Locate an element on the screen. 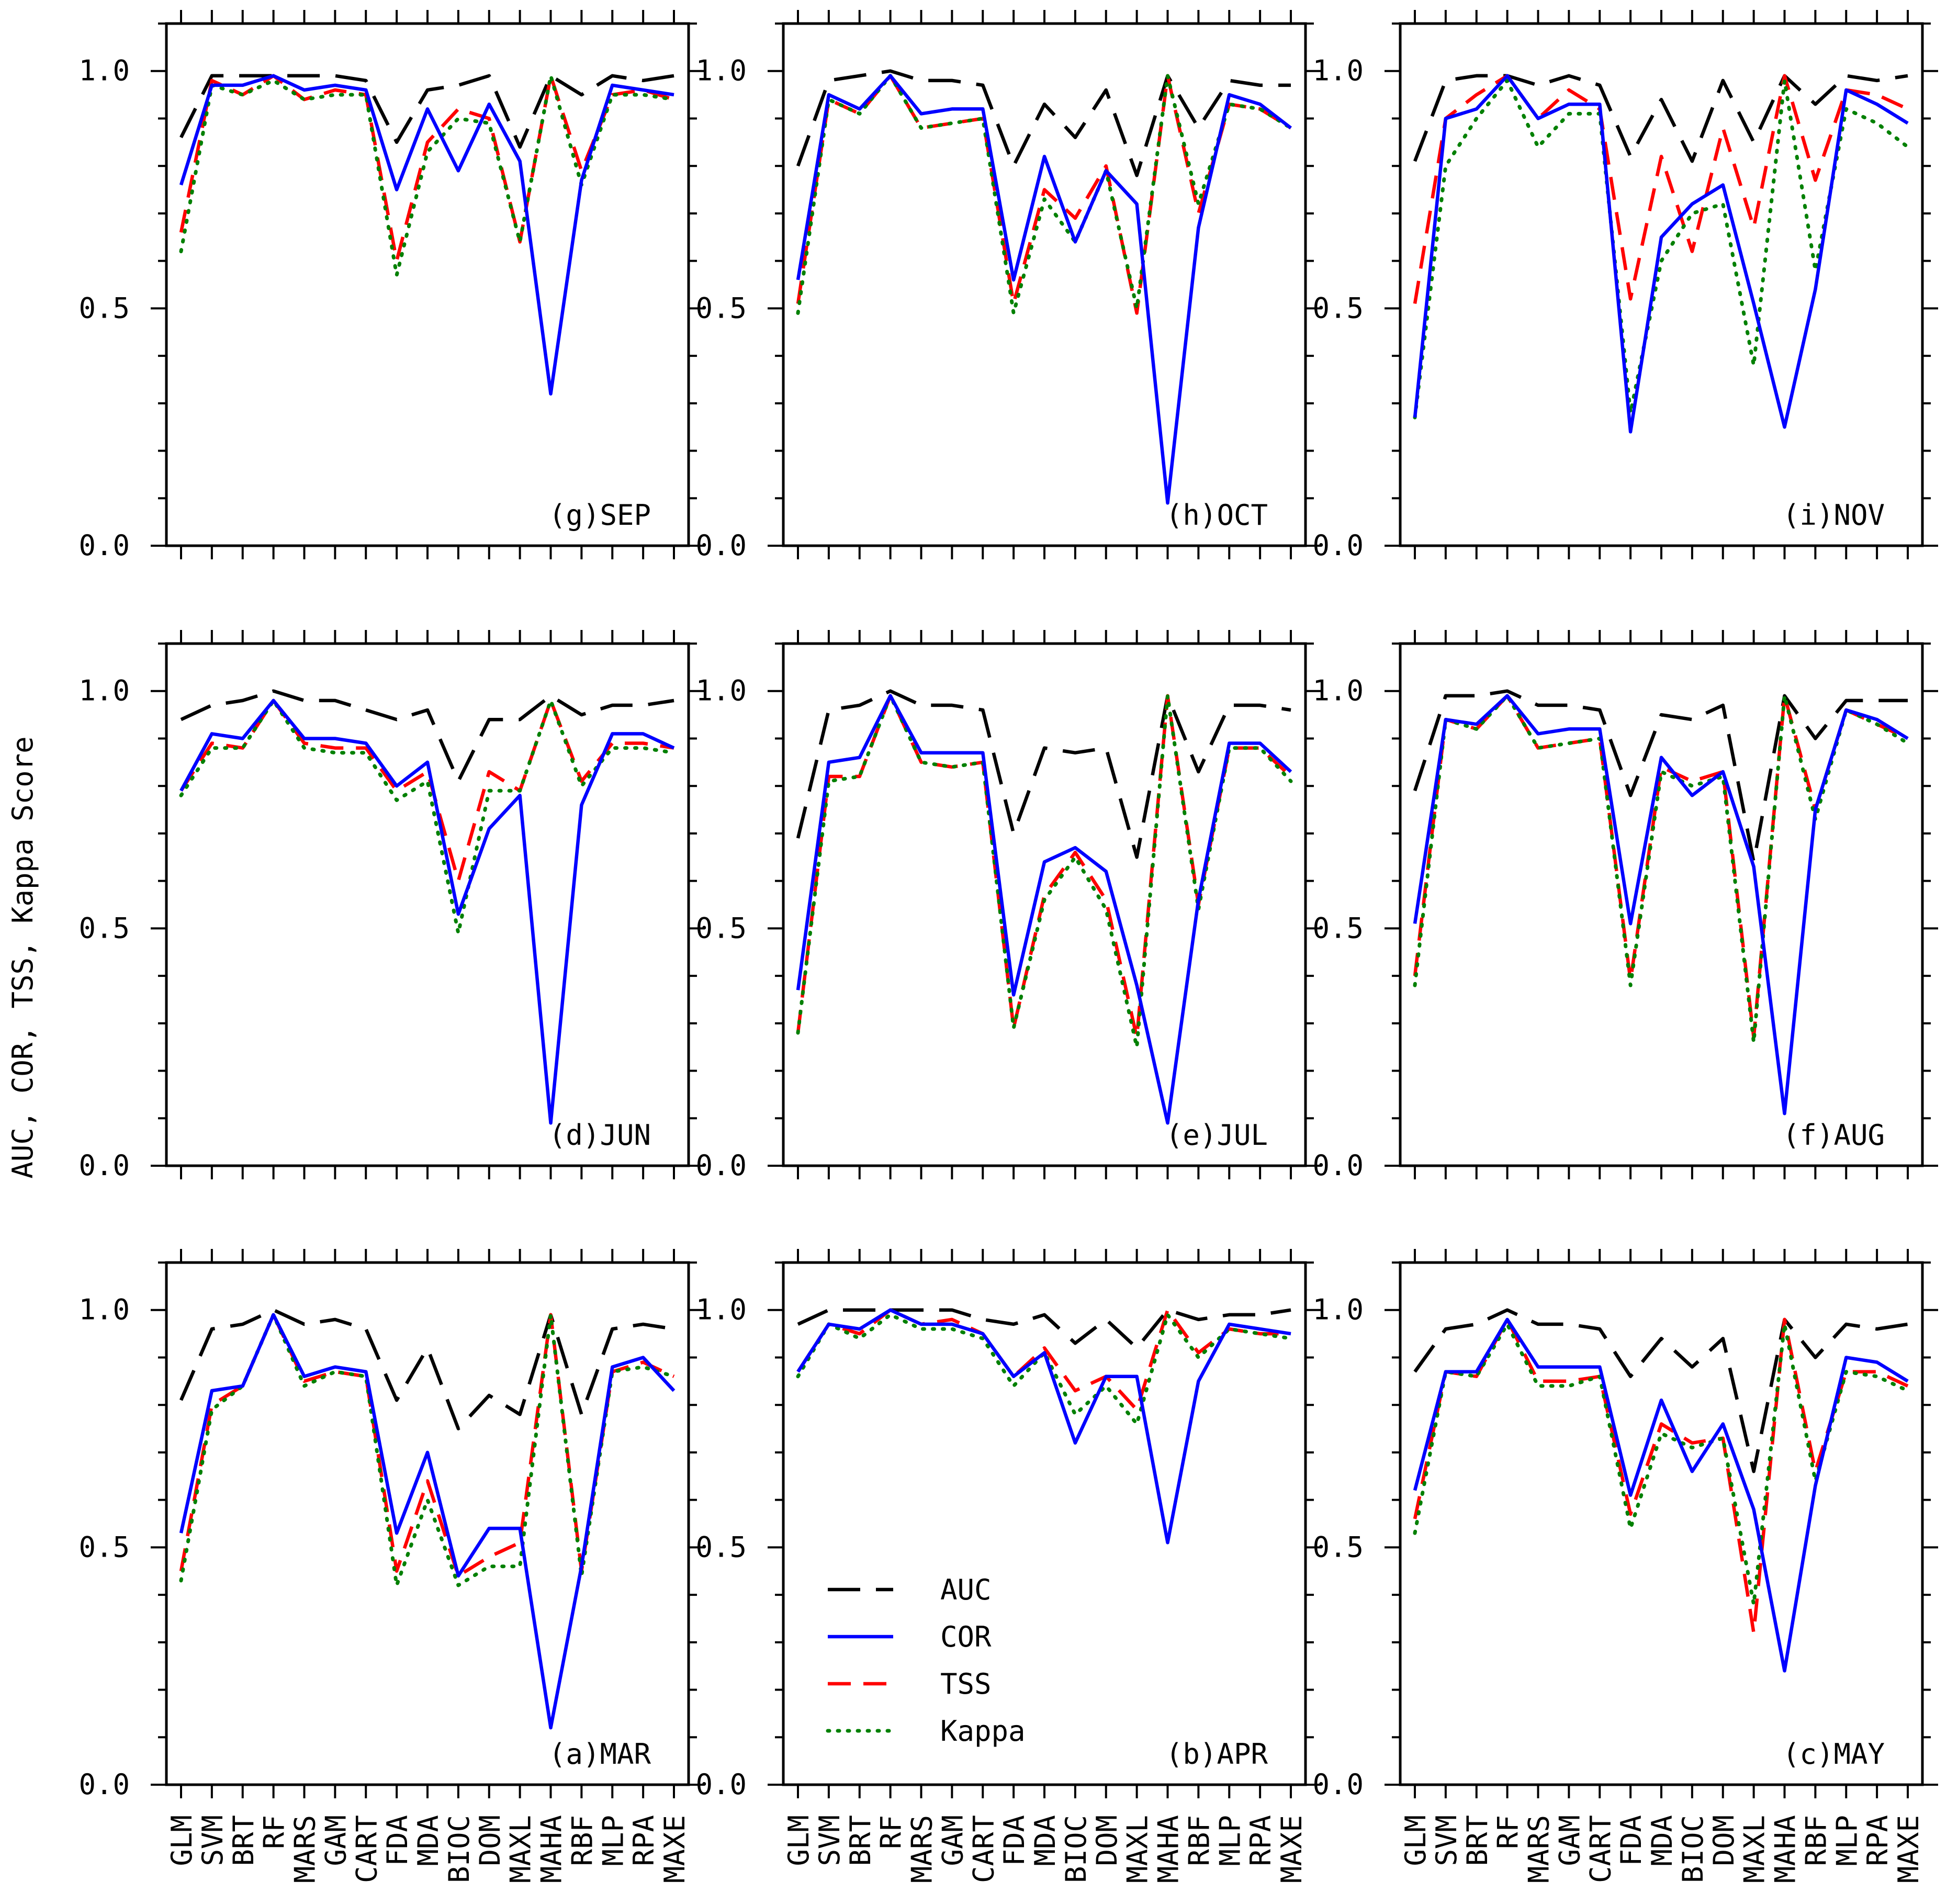 This screenshot has width=1958, height=1904. legend-label-cor: COR is located at coordinates (966, 1636).